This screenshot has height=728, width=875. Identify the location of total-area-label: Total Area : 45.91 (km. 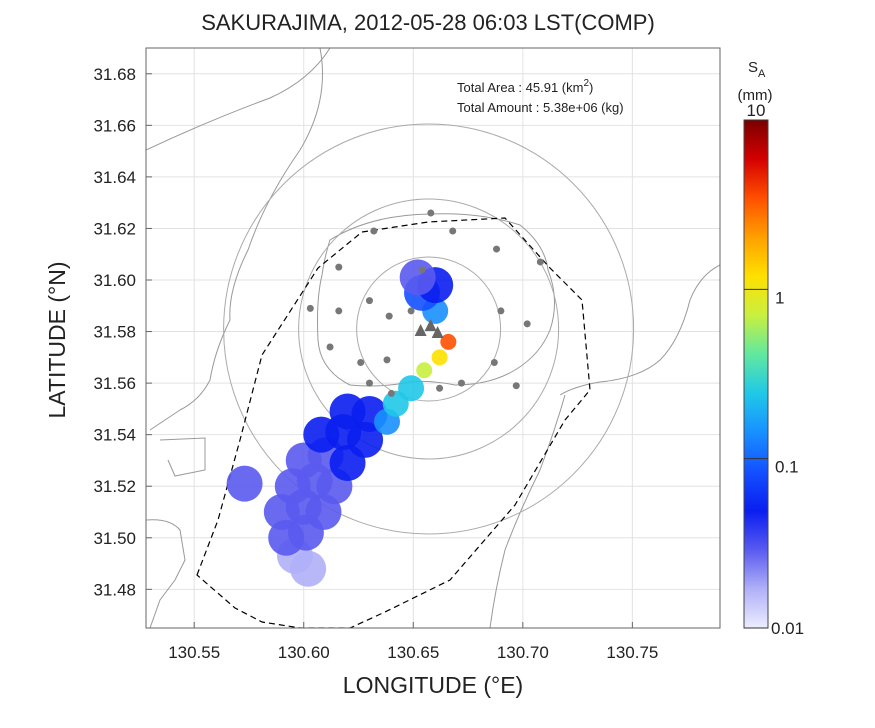
(520, 87).